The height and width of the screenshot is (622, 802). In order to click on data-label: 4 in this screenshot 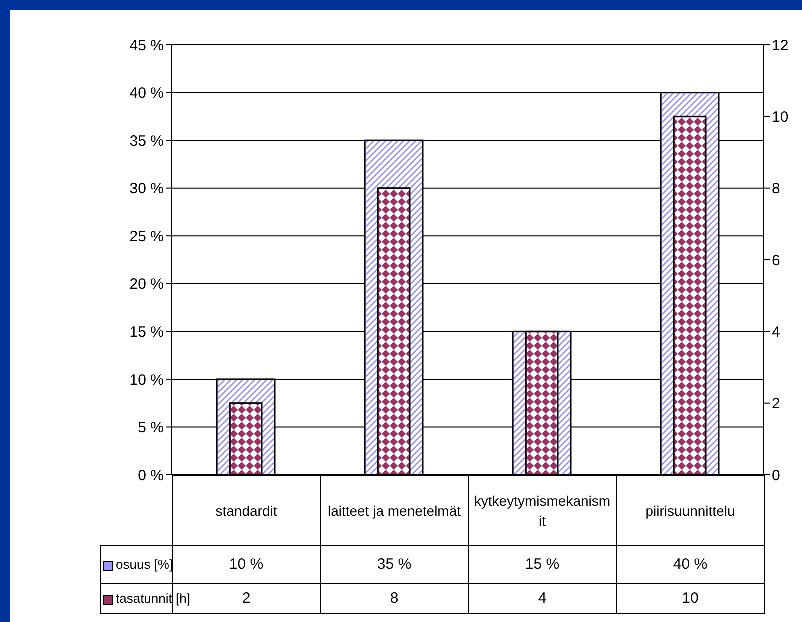, I will do `click(542, 599)`.